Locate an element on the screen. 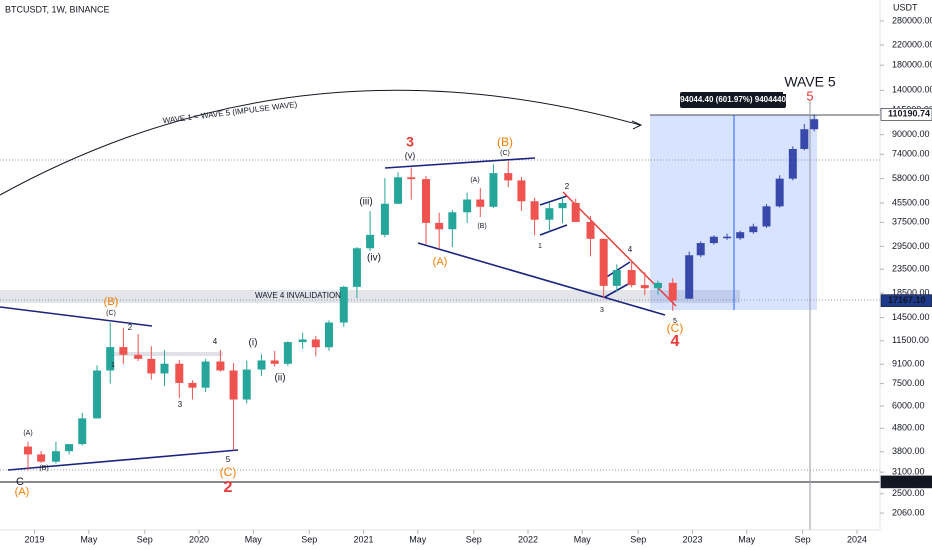 The image size is (932, 550). annotation: 4 is located at coordinates (215, 341).